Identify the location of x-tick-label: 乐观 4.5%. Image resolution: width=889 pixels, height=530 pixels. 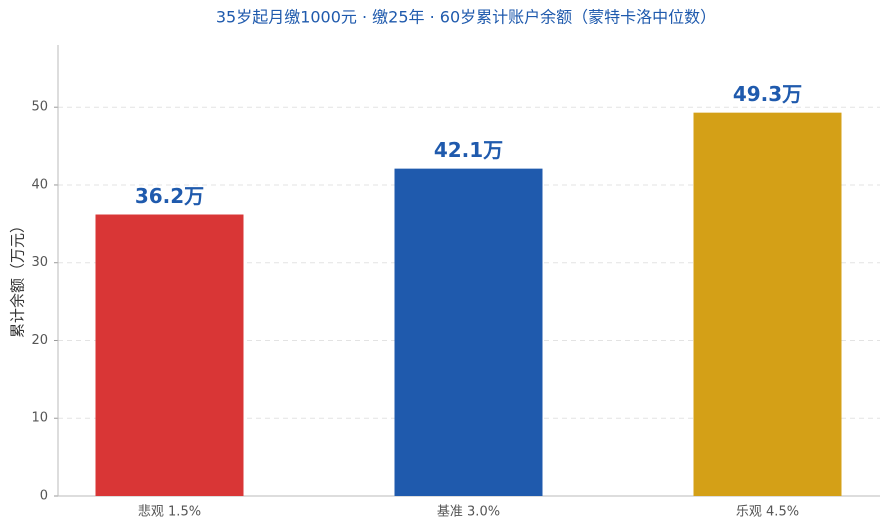
(767, 512).